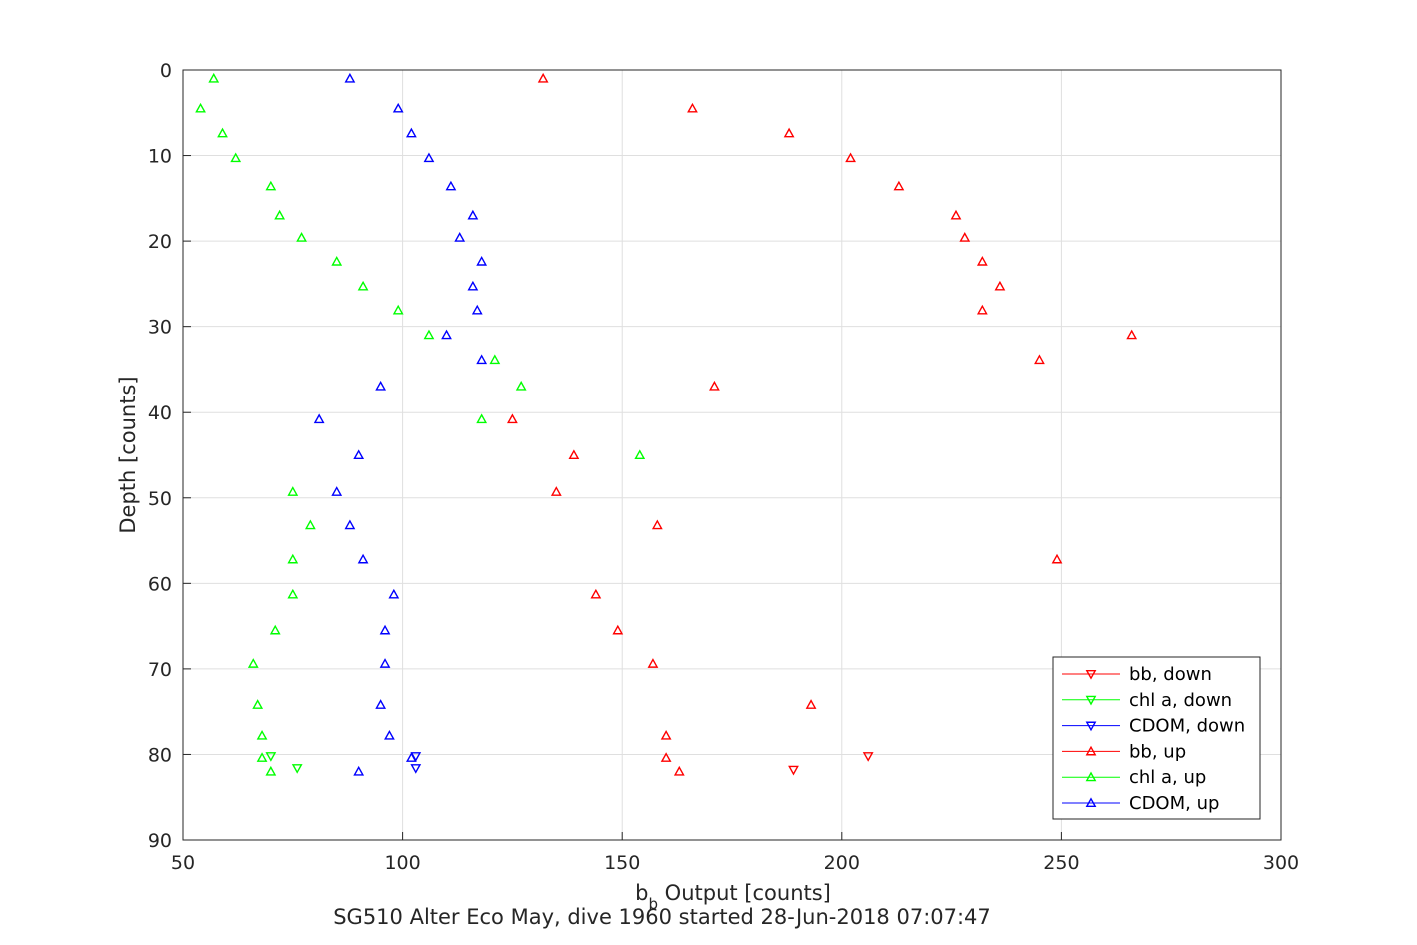 The height and width of the screenshot is (945, 1417). Describe the element at coordinates (733, 897) in the screenshot. I see `x-axis-label: bb Output [counts]` at that location.